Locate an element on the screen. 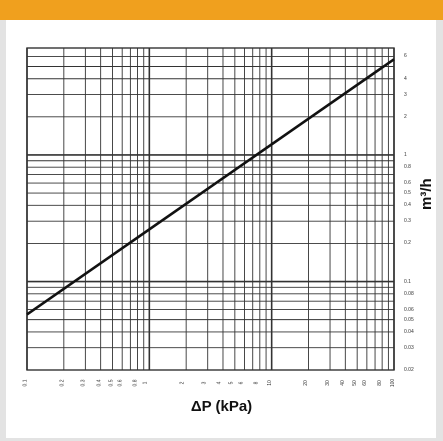 This screenshot has width=443, height=441. x-tick-label: 0.1 is located at coordinates (25, 383).